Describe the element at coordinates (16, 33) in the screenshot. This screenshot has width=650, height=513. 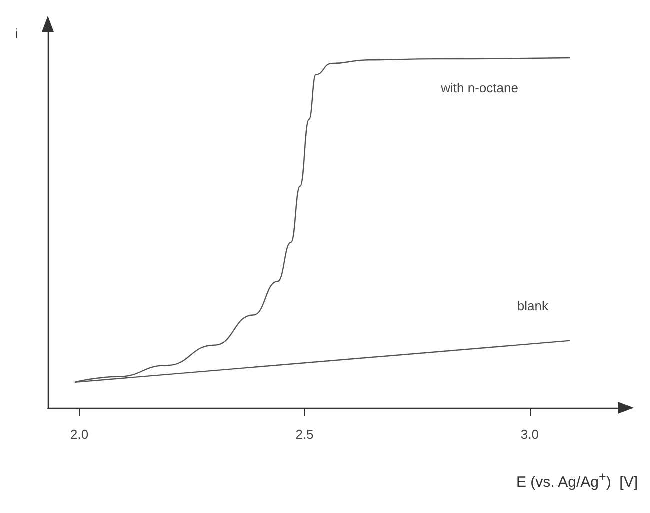
I see `y-axis-title: i` at that location.